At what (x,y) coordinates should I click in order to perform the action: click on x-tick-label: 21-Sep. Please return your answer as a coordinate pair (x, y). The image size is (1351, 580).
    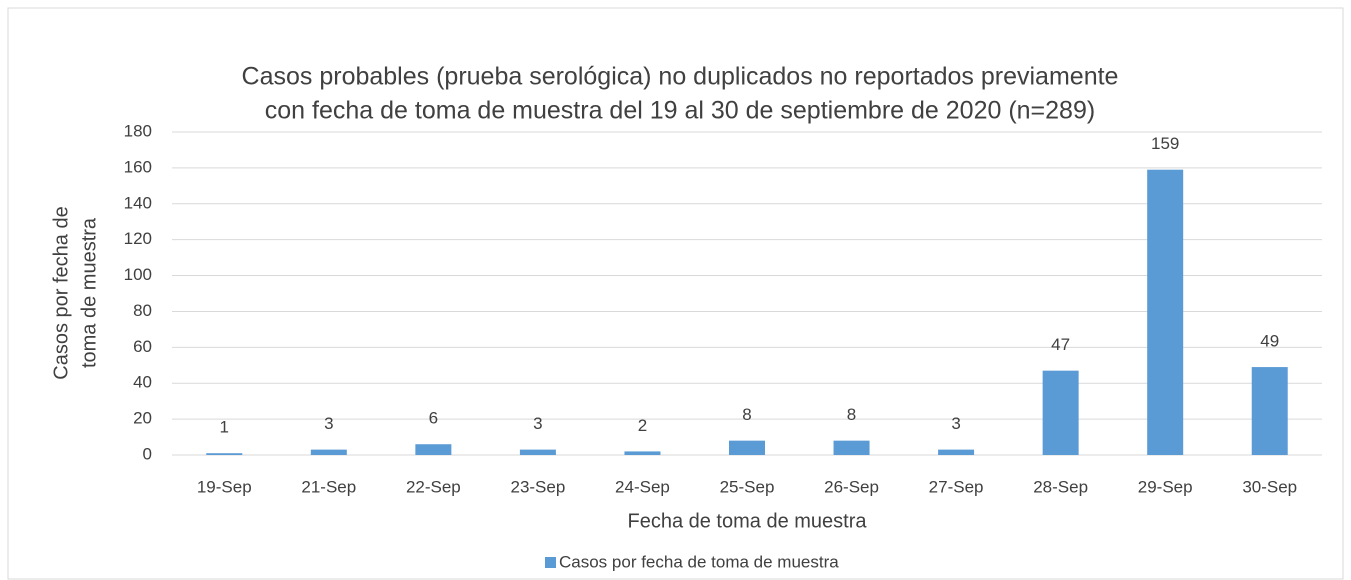
    Looking at the image, I should click on (328, 486).